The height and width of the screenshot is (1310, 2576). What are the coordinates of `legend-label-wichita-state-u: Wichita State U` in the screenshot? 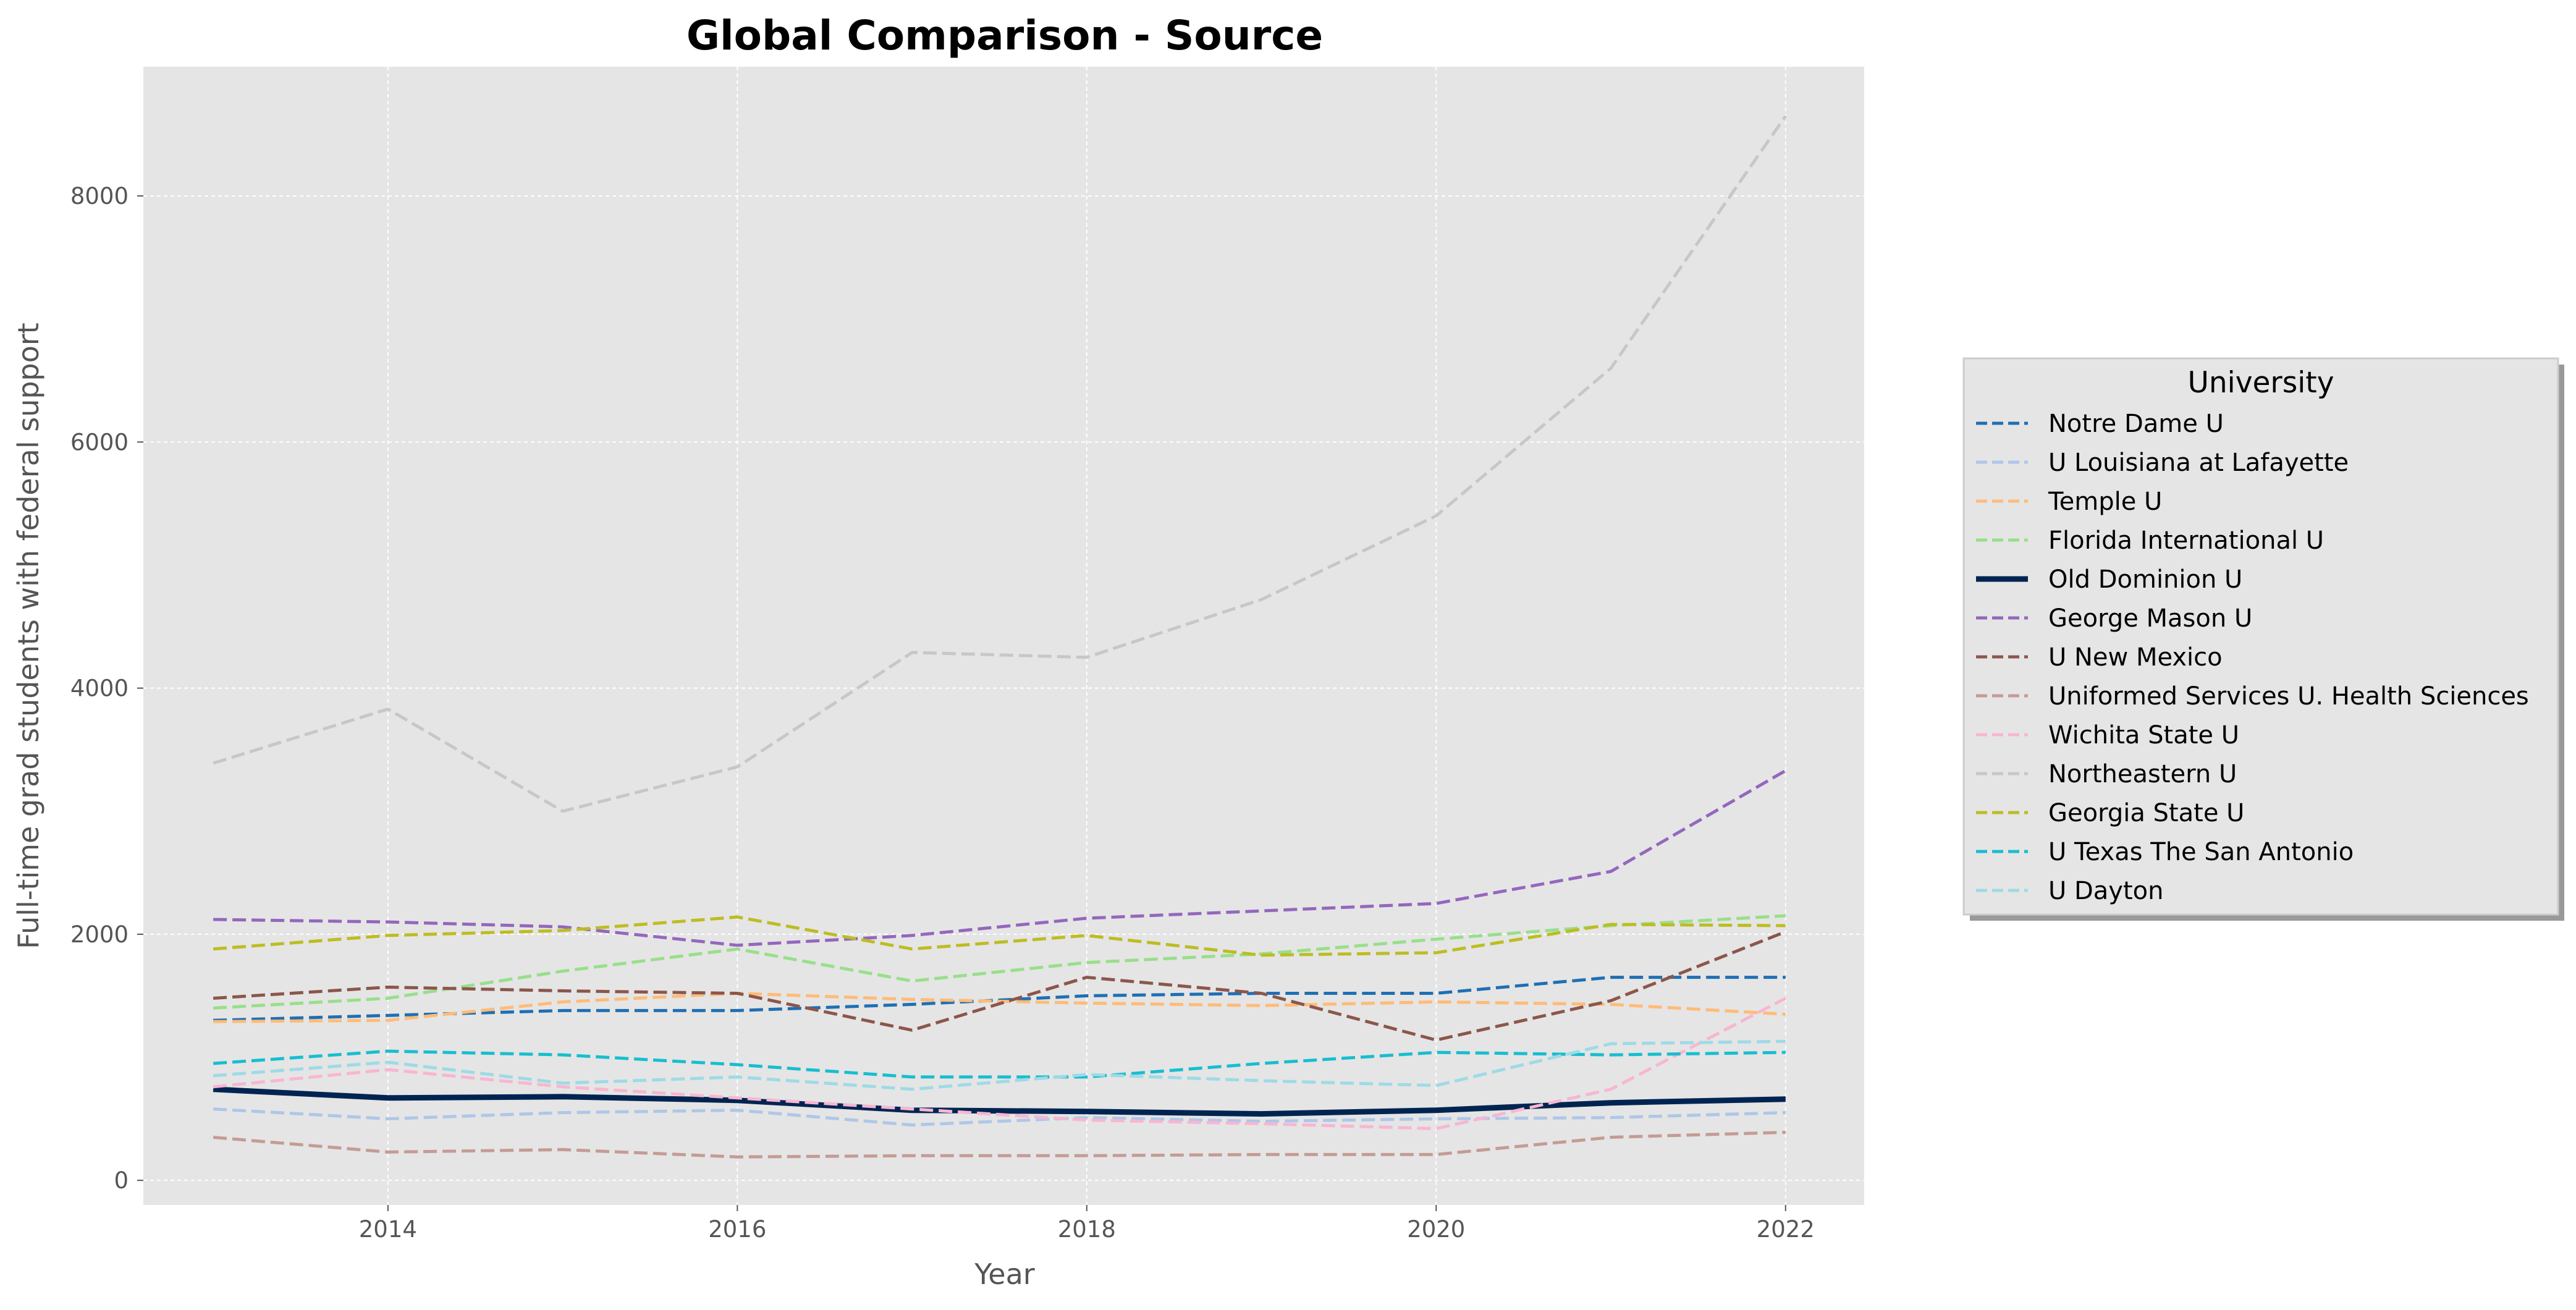 It's located at (2143, 735).